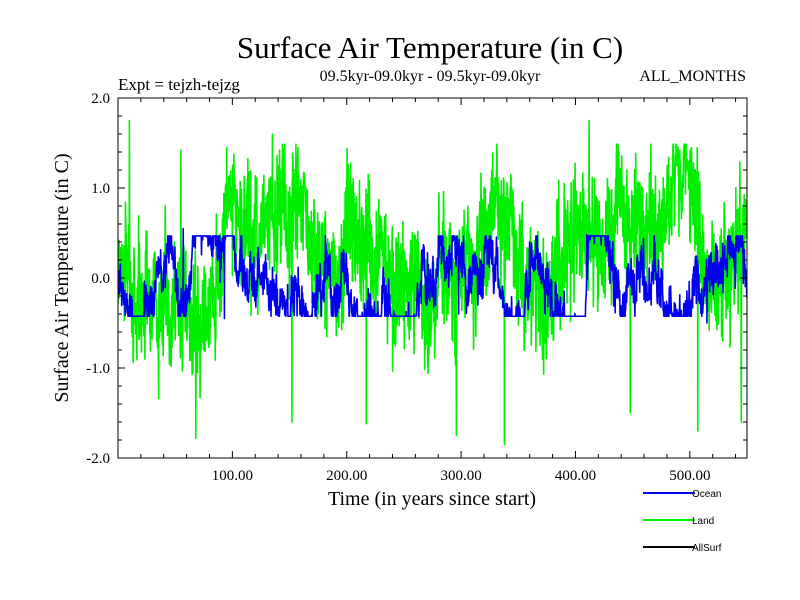 This screenshot has height=600, width=800. What do you see at coordinates (430, 47) in the screenshot?
I see `chart-title: Surface Air Temperature (in C)` at bounding box center [430, 47].